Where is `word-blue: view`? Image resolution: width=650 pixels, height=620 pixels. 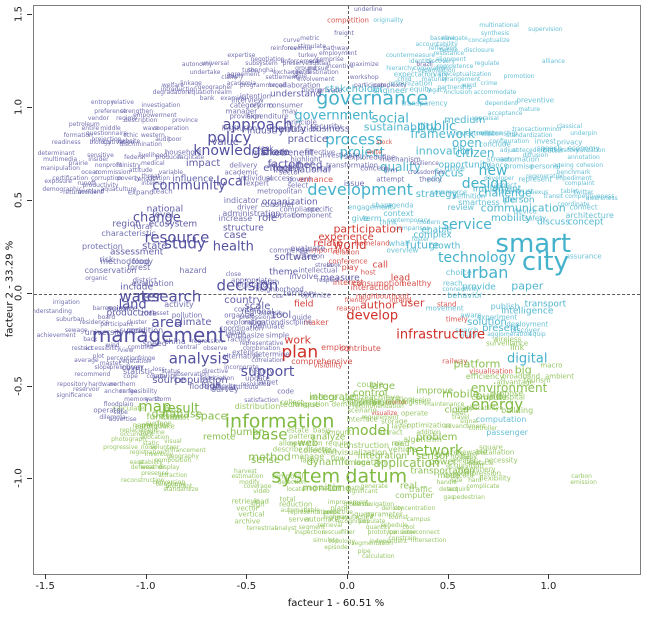 word-blue: view is located at coordinates (126, 351).